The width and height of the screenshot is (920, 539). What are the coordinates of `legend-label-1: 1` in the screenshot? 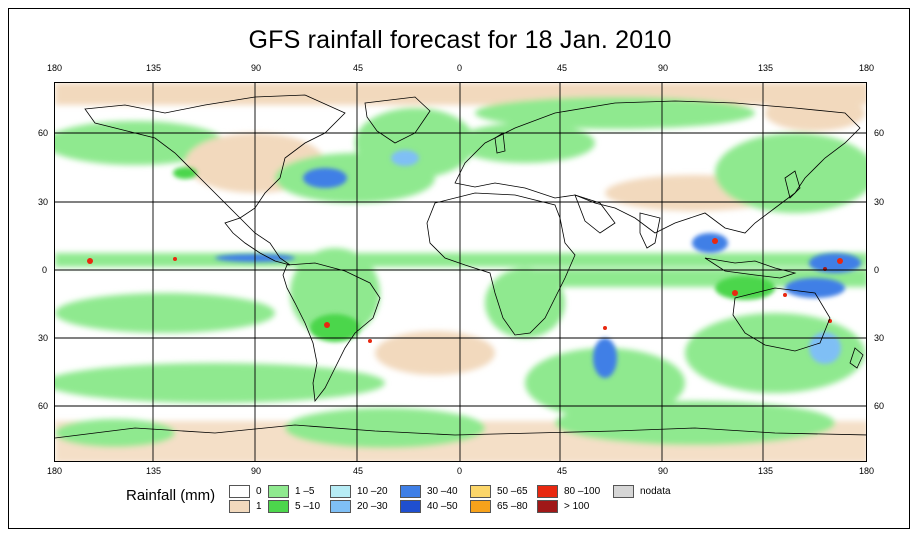 It's located at (259, 506).